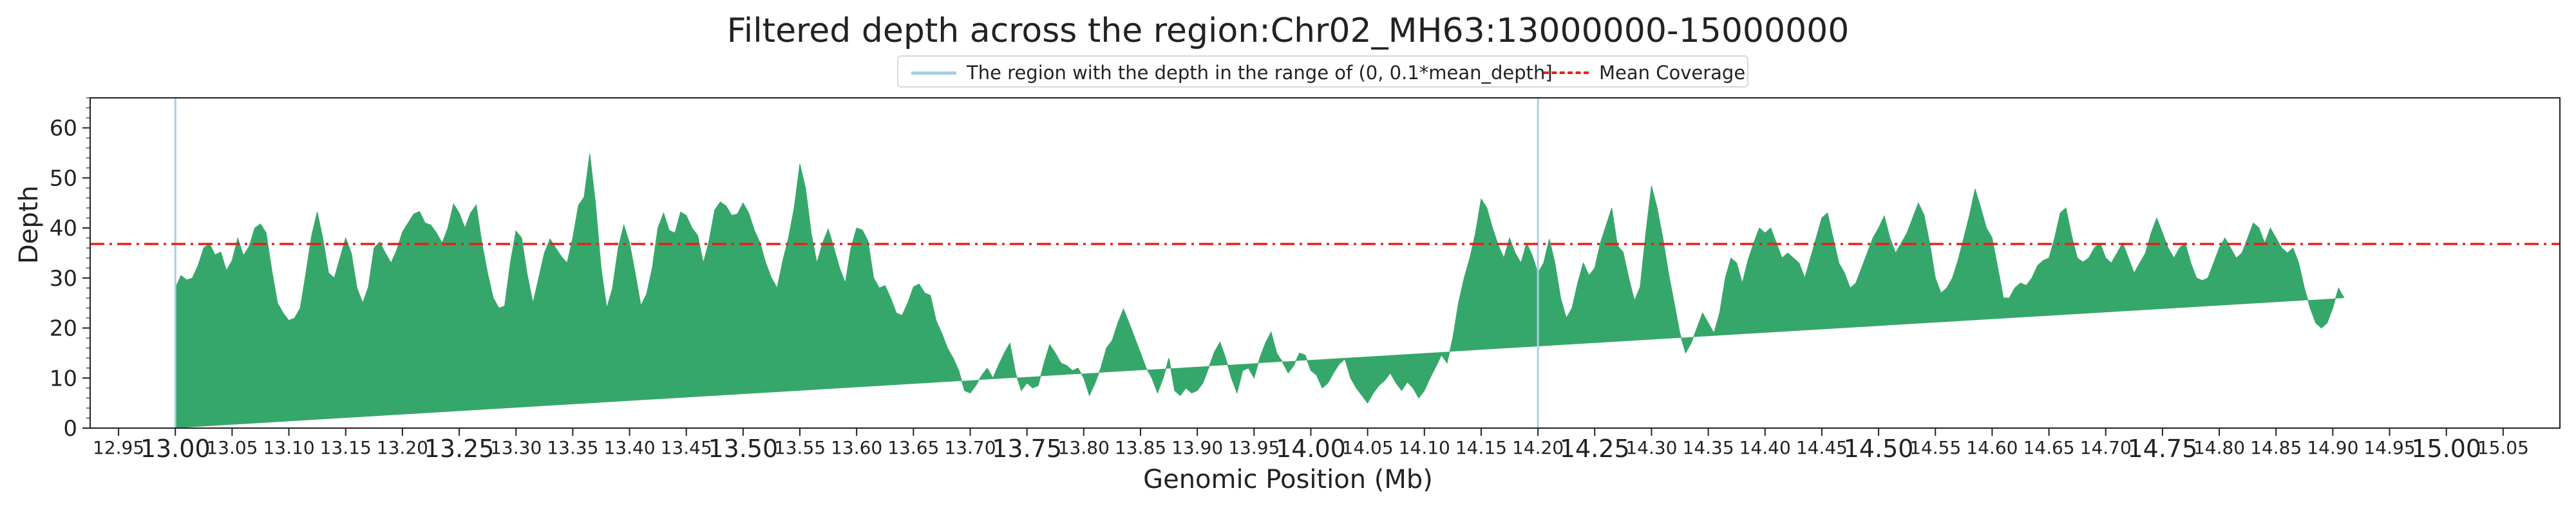 The width and height of the screenshot is (2576, 515). Describe the element at coordinates (970, 448) in the screenshot. I see `x-tick-label: 13.70` at that location.